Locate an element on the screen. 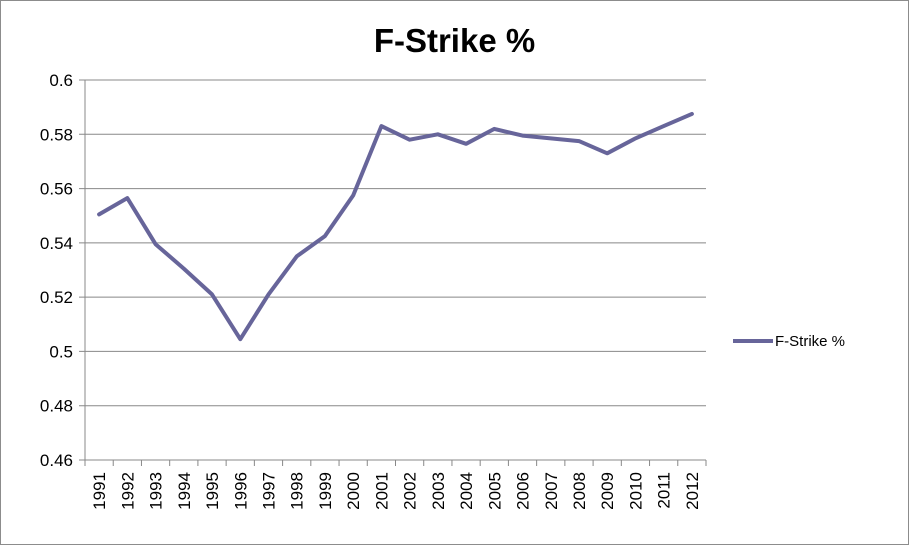 This screenshot has width=909, height=545. x-tick-label: 2005 is located at coordinates (494, 491).